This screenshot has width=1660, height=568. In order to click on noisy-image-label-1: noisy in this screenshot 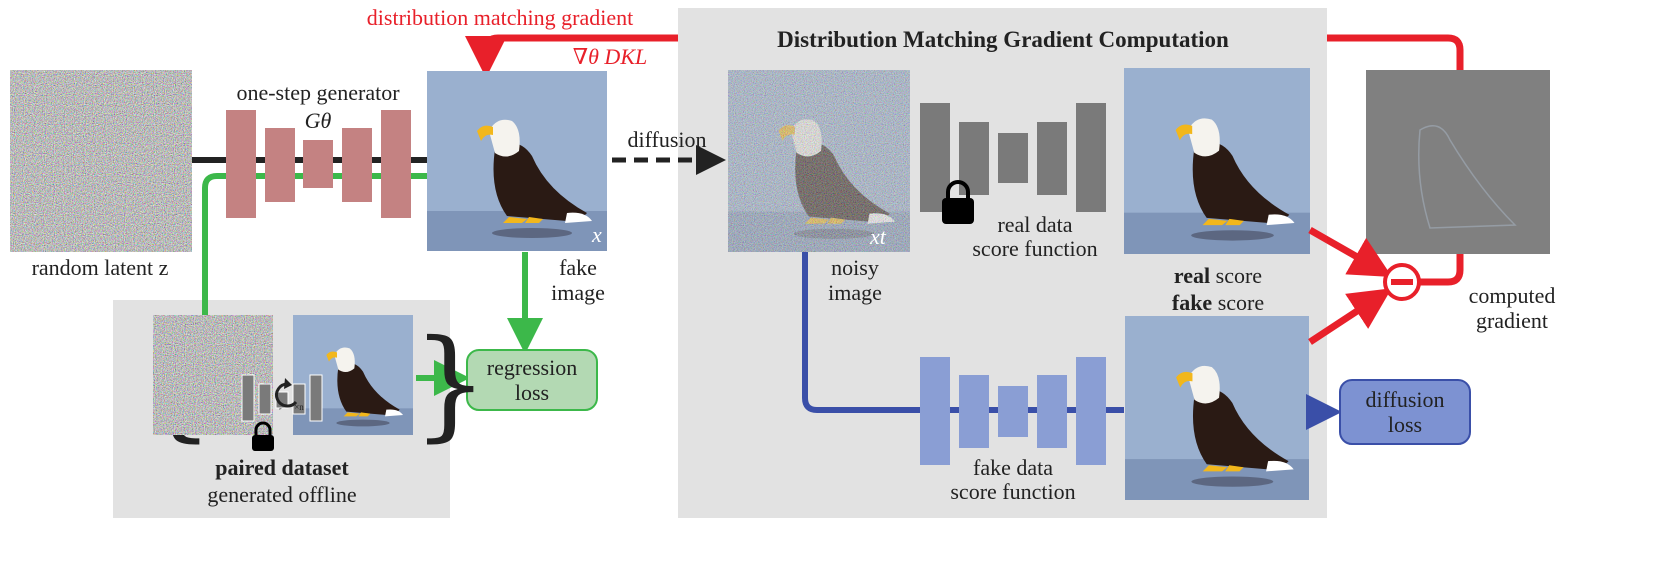, I will do `click(855, 267)`.